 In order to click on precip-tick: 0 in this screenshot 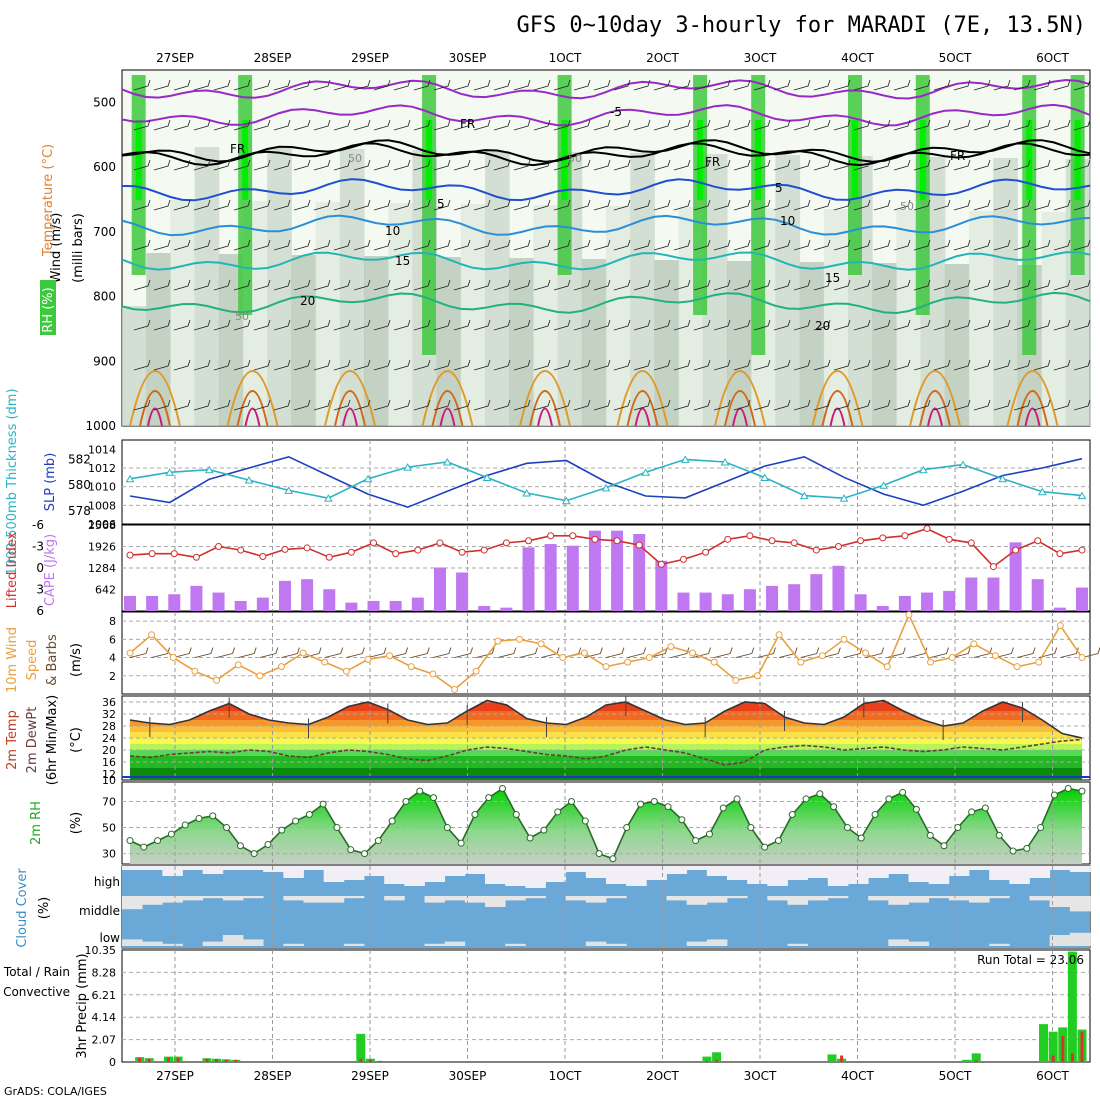, I will do `click(112, 1062)`.